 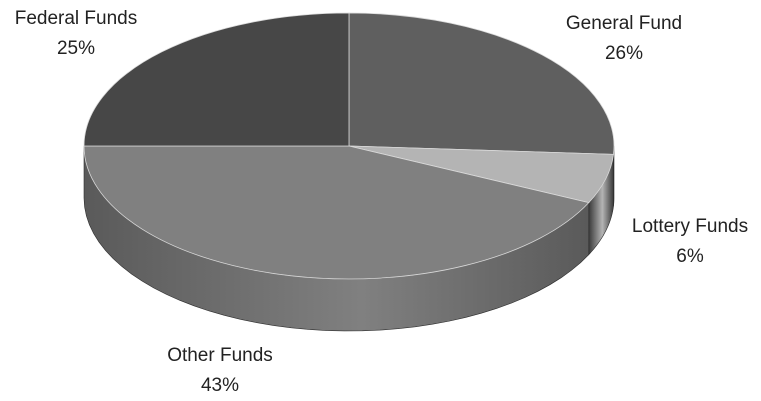 I want to click on label-federal-funds: Federal Funds 25%, so click(x=76, y=34).